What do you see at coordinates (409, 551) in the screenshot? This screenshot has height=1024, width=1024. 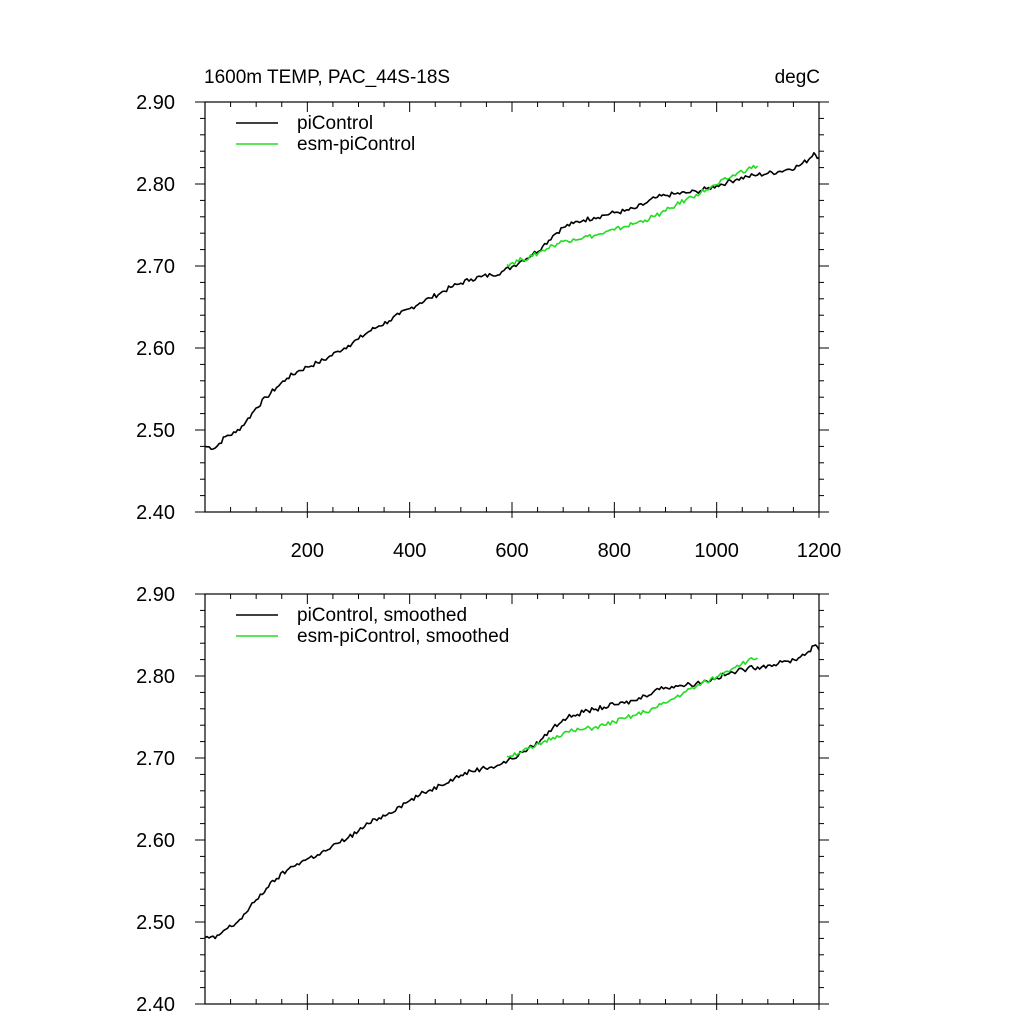 I see `x-tick-label: 400` at bounding box center [409, 551].